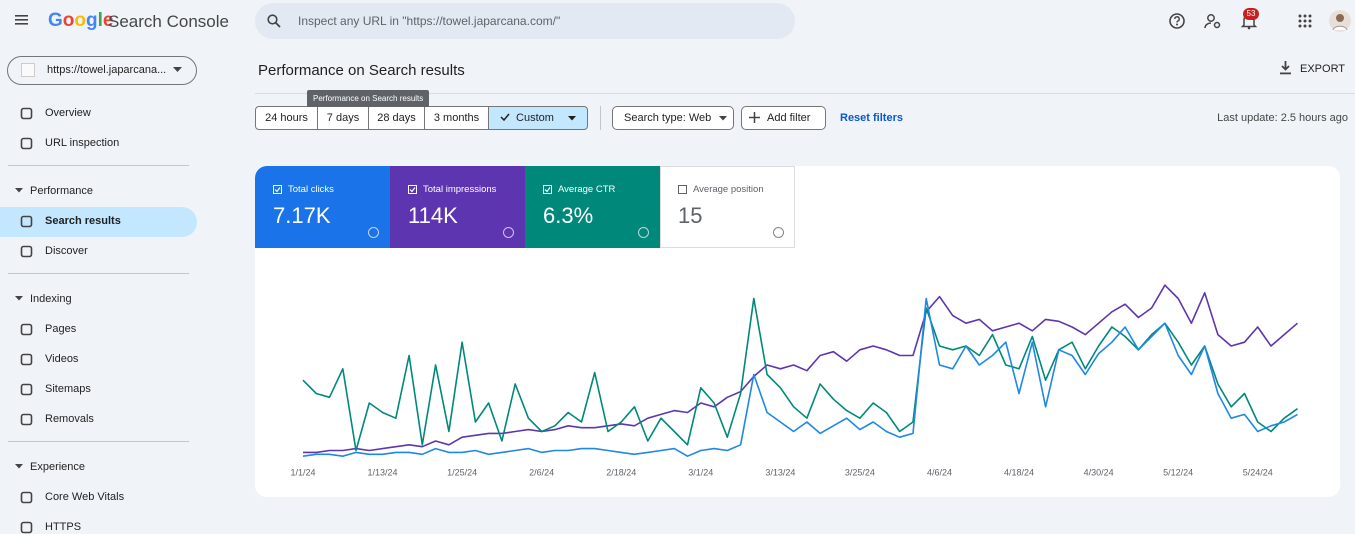  What do you see at coordinates (789, 118) in the screenshot?
I see `add-filter-label: Add filter` at bounding box center [789, 118].